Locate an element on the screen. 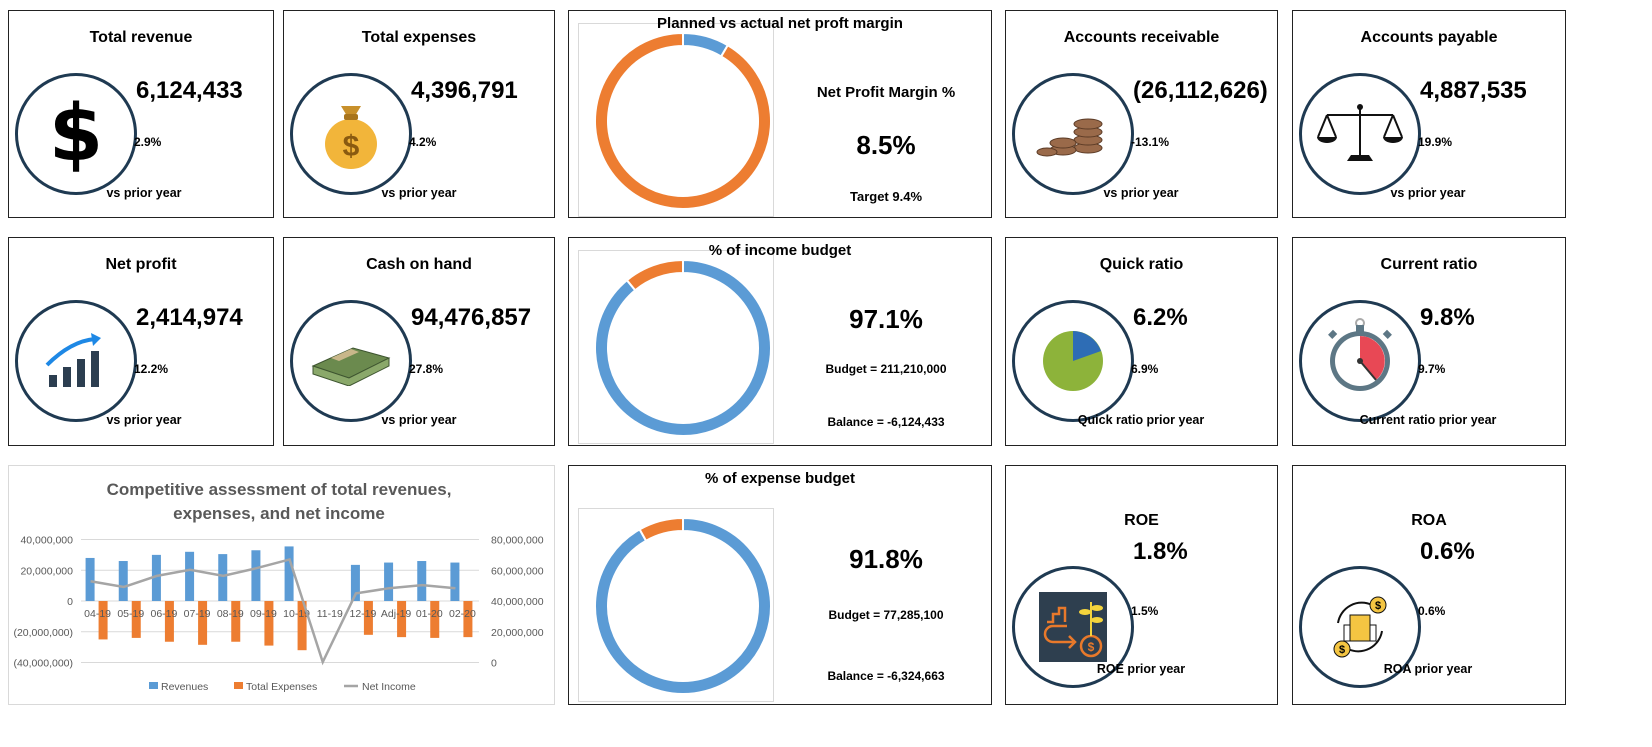 The image size is (1652, 747). kpi-card-net-profit: Net profit 2,414,974 12.2% vs prior year is located at coordinates (141, 341).